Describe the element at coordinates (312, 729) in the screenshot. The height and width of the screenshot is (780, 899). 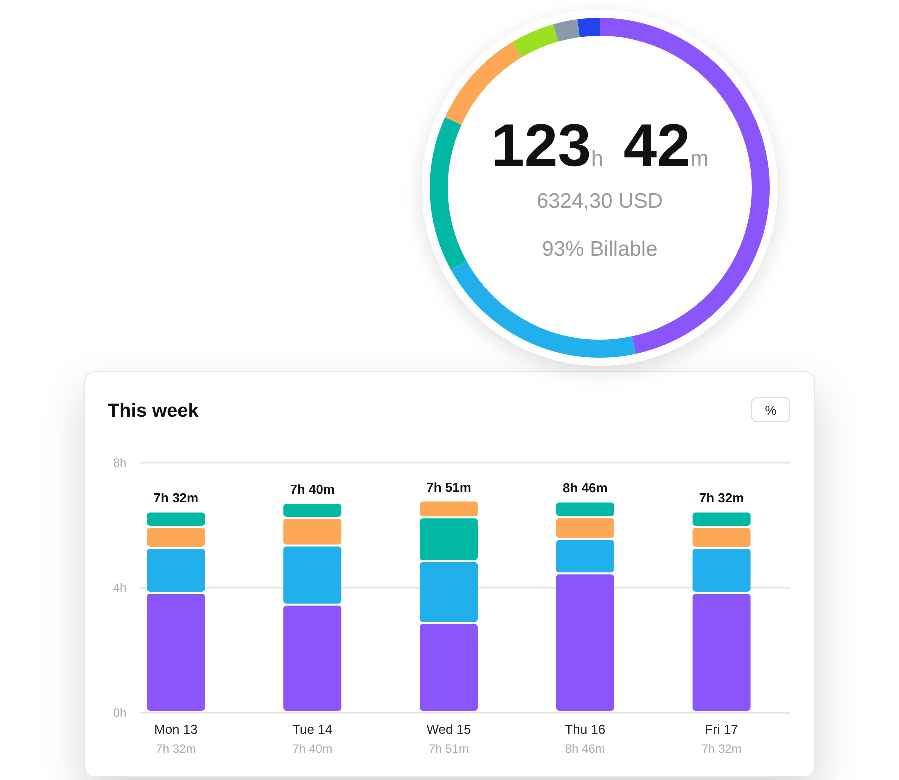
I see `x-tick-label: Tue 14` at that location.